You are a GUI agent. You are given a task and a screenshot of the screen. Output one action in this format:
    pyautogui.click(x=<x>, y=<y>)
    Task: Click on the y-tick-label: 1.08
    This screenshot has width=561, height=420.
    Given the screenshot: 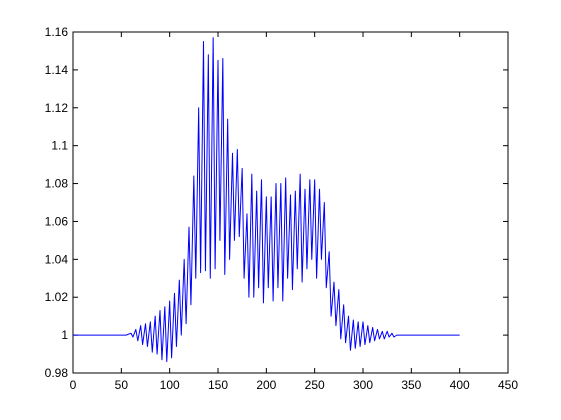 What is the action you would take?
    pyautogui.click(x=57, y=184)
    